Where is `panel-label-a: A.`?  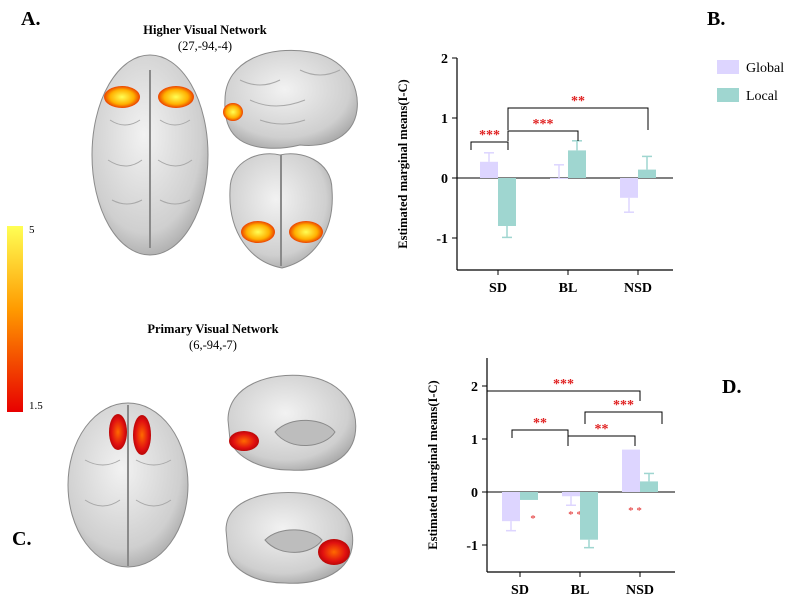
panel-label-a: A. is located at coordinates (31, 19).